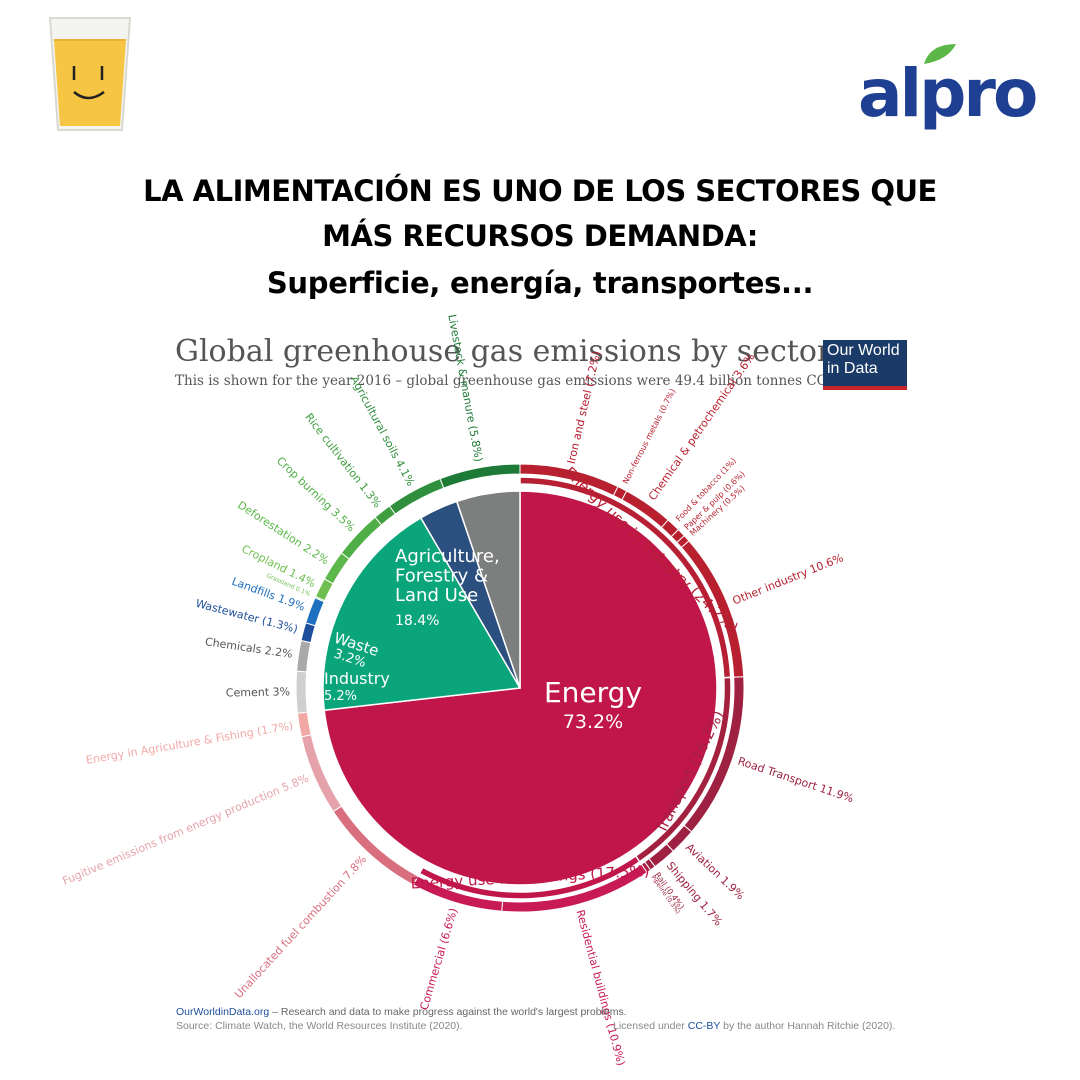 The image size is (1080, 1080). What do you see at coordinates (593, 692) in the screenshot?
I see `pie-label-energy: Energy` at bounding box center [593, 692].